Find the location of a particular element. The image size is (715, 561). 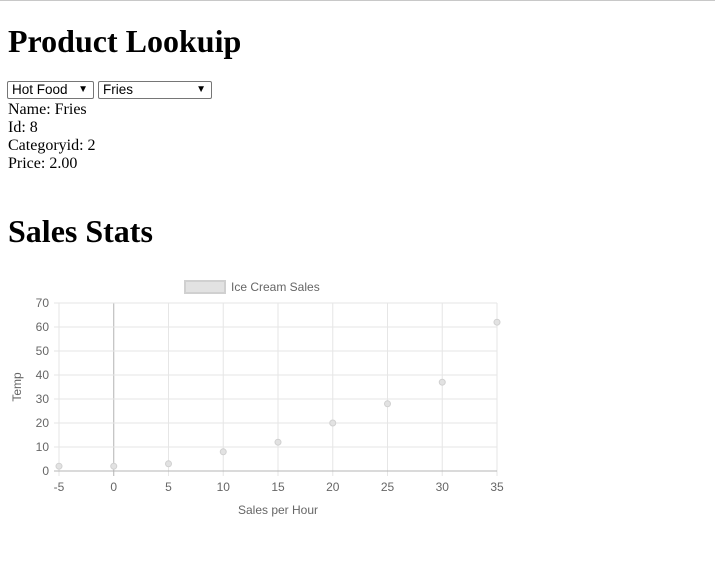

product-select: Fries ▼ is located at coordinates (155, 90).